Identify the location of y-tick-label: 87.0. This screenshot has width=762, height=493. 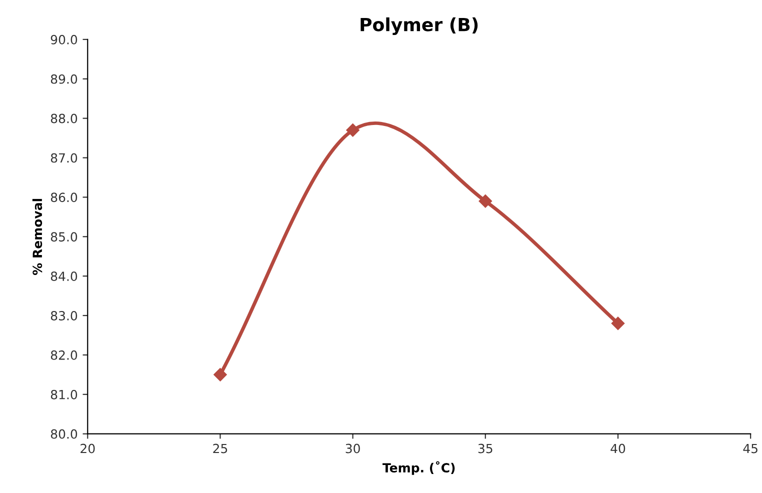
(64, 158).